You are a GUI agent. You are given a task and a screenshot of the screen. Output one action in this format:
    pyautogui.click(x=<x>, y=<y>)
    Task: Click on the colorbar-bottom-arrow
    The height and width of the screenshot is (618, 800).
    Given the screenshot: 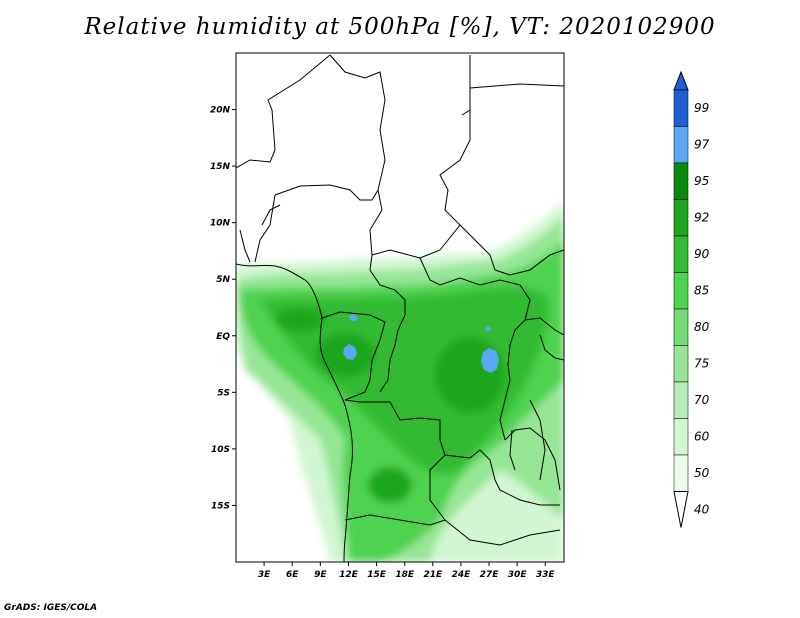 What is the action you would take?
    pyautogui.click(x=681, y=509)
    